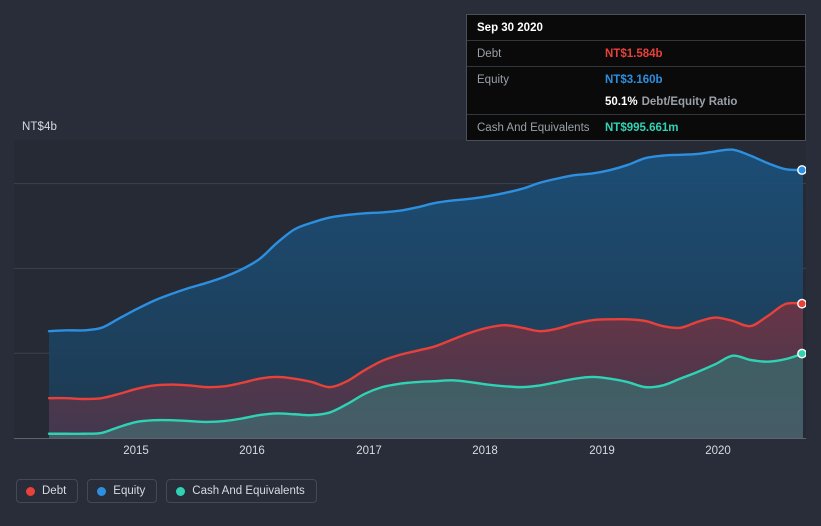 This screenshot has width=821, height=526. What do you see at coordinates (489, 53) in the screenshot?
I see `tooltip-label-debt: Debt` at bounding box center [489, 53].